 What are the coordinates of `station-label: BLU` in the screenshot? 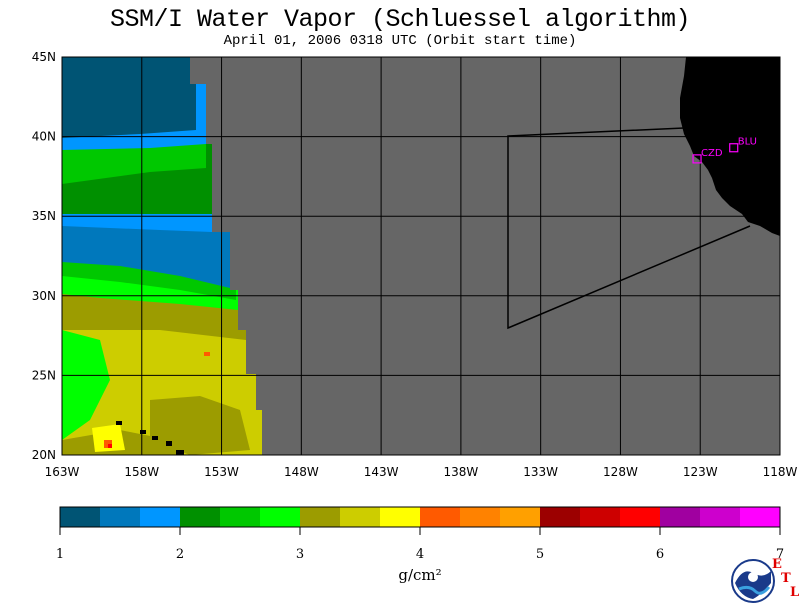 It's located at (747, 142).